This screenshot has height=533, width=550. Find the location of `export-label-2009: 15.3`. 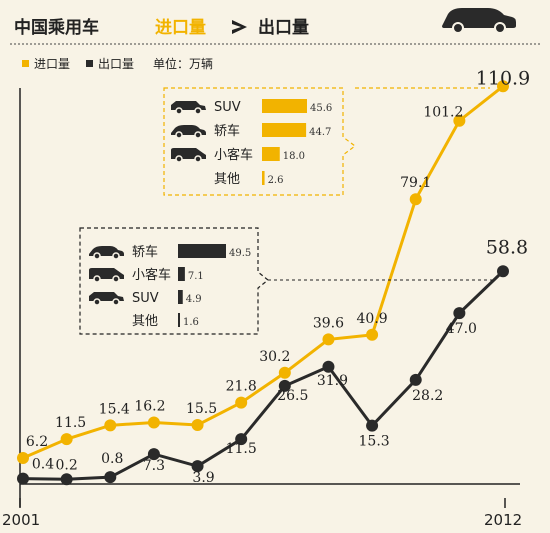

export-label-2009: 15.3 is located at coordinates (374, 442).